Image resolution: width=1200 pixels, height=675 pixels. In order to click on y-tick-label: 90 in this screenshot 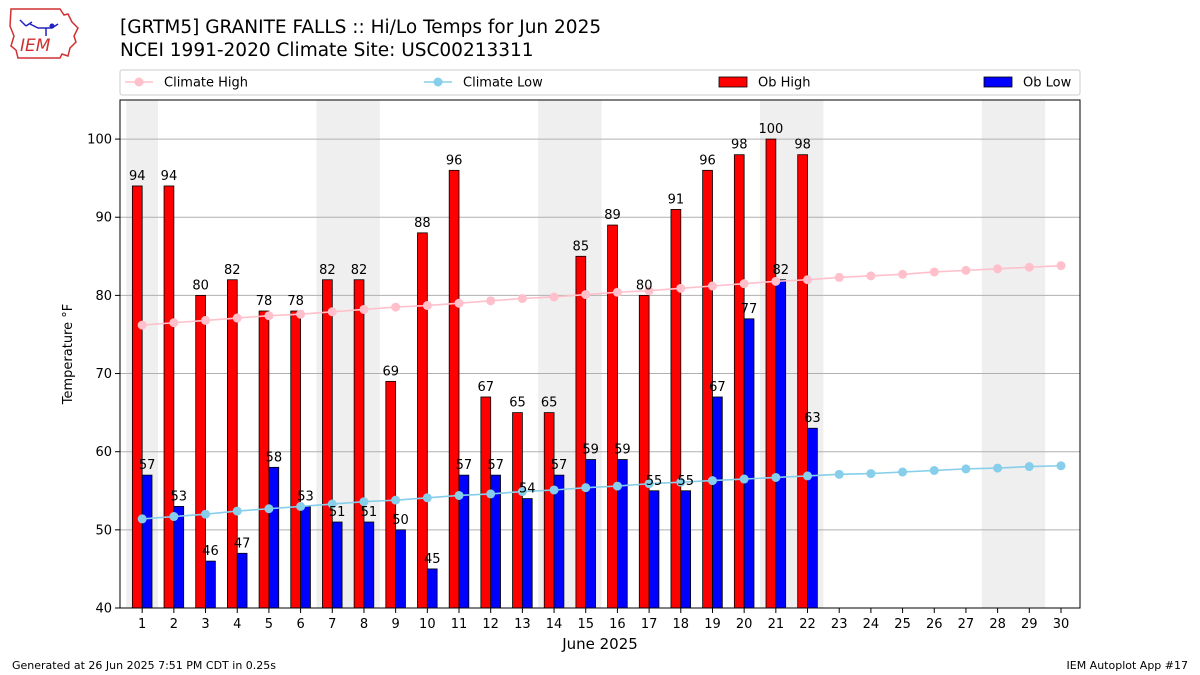, I will do `click(103, 218)`.